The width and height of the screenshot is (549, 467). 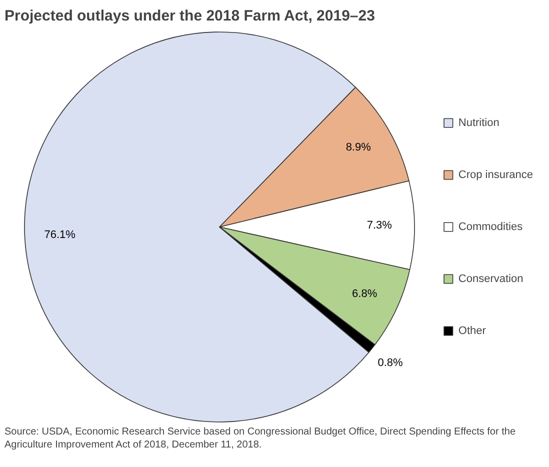 What do you see at coordinates (379, 225) in the screenshot?
I see `data-label: 7.3%` at bounding box center [379, 225].